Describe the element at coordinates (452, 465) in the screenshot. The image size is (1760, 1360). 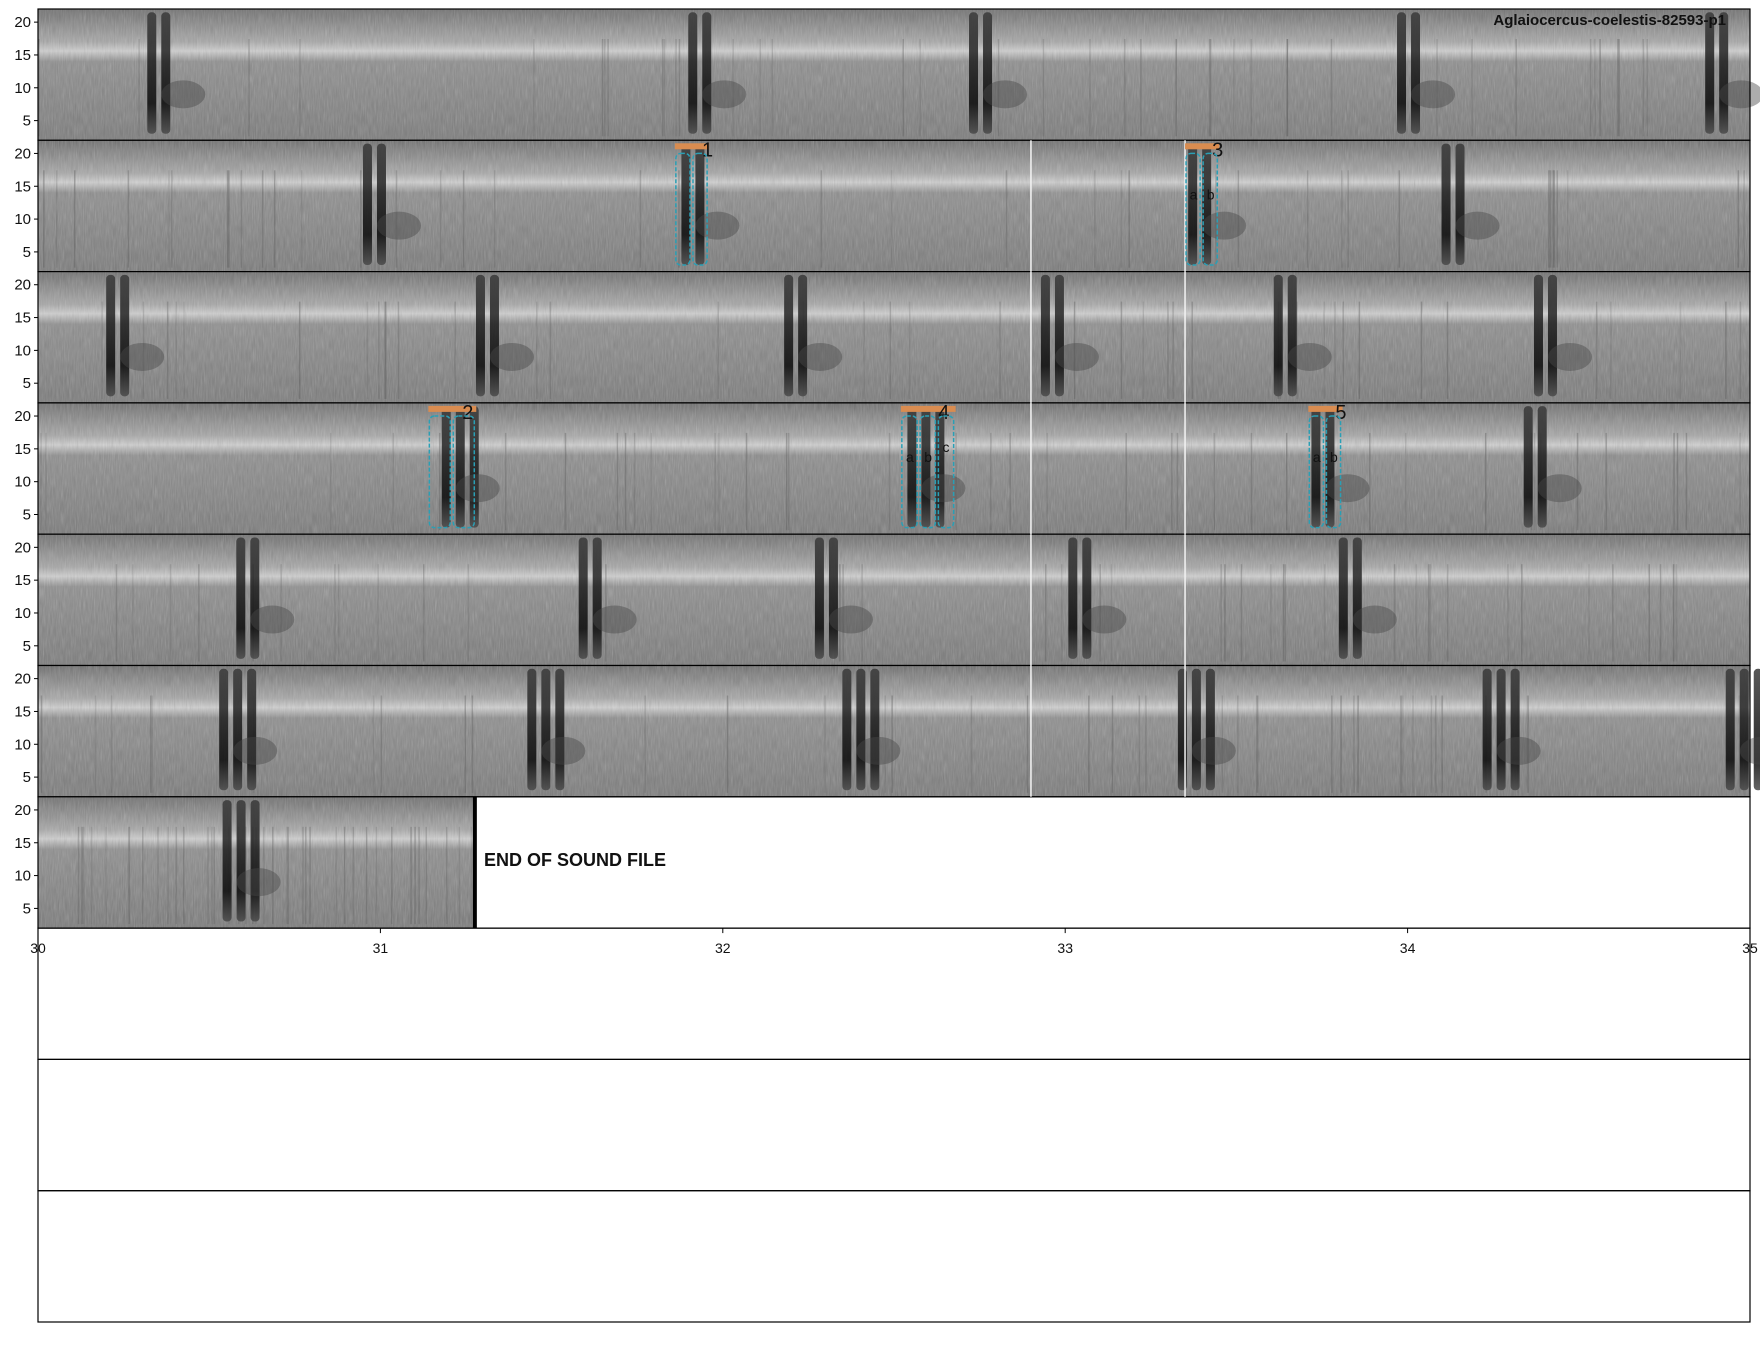
I see `annotation-2: 2` at that location.